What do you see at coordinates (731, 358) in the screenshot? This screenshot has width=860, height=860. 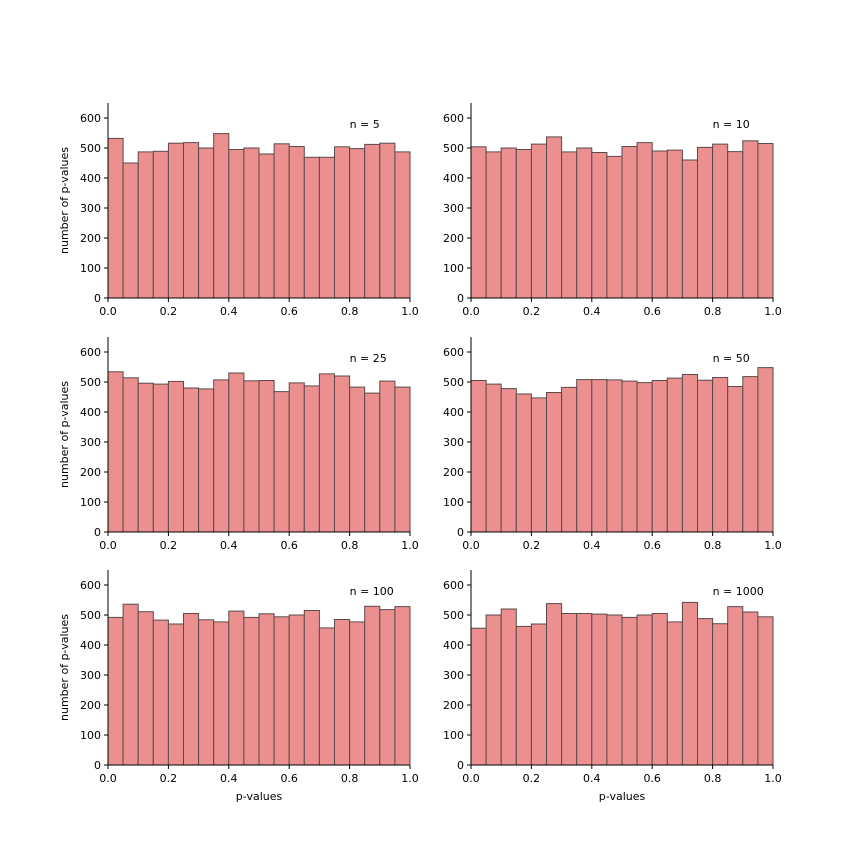 I see `sample-size-annotation: n = 50` at bounding box center [731, 358].